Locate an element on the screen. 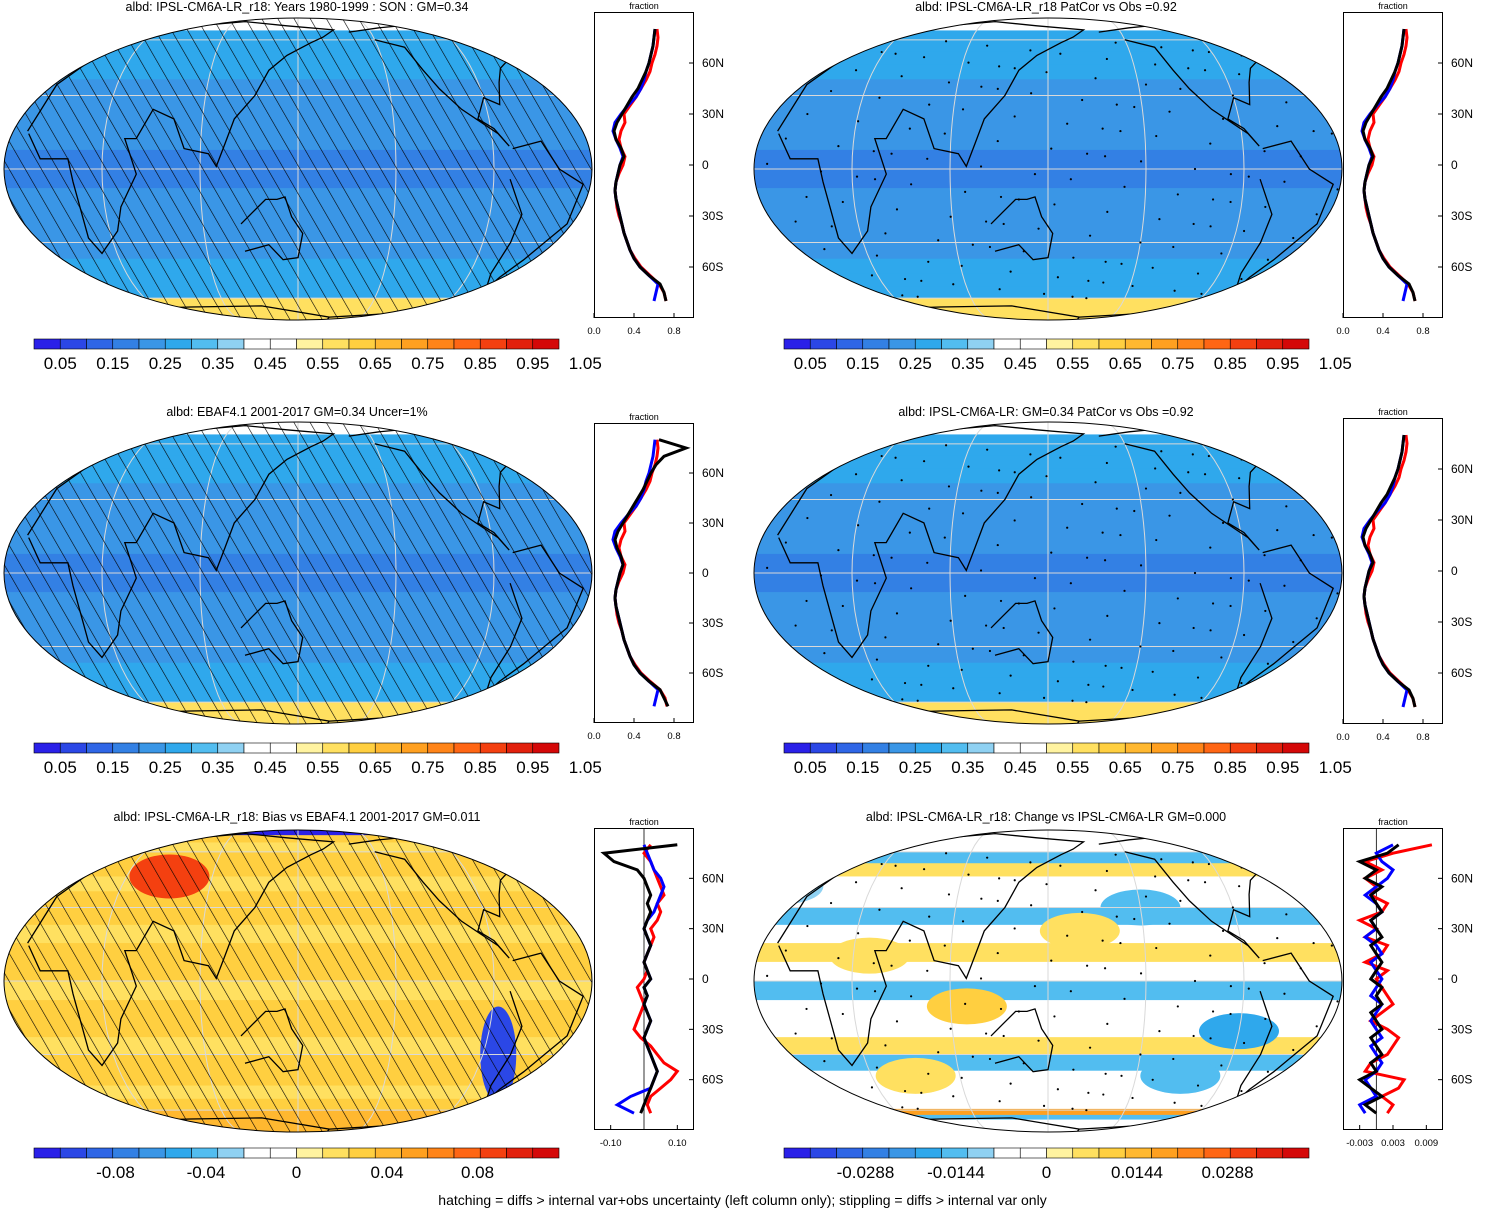  y-tick-label: 60S is located at coordinates (1461, 673).